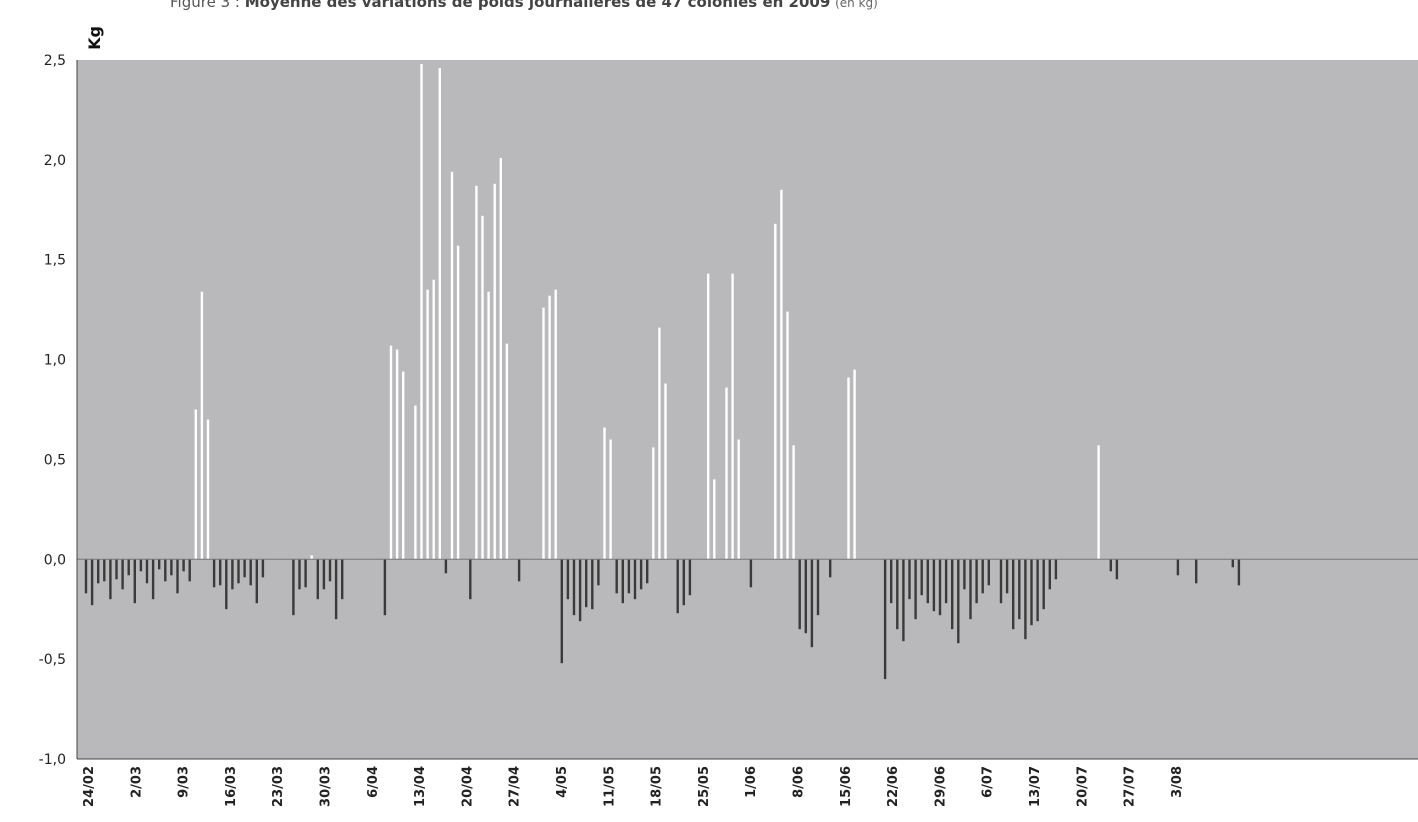 The image size is (1418, 822). Describe the element at coordinates (609, 786) in the screenshot. I see `x-tick-label: 11/05` at that location.